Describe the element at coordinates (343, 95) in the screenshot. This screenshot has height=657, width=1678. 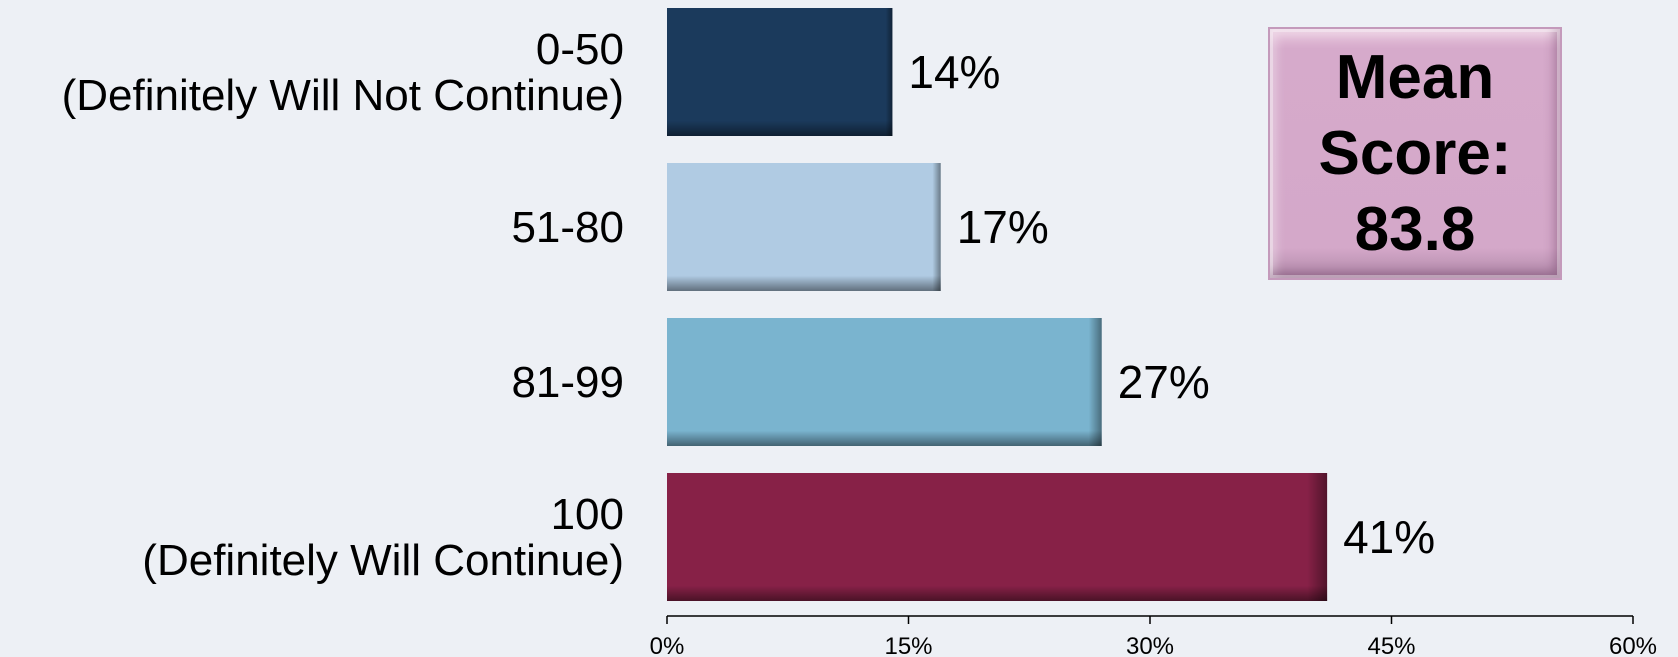
I see `category-label-0-1: (Definitely Will Not Continue)` at that location.